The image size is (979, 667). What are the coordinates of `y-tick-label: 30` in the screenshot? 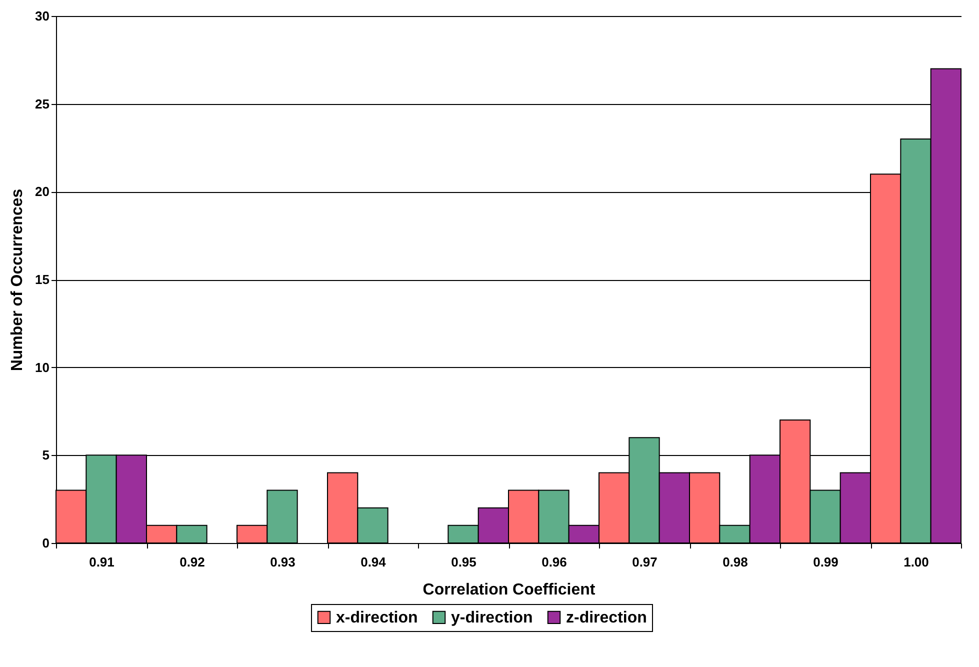 It's located at (42, 16).